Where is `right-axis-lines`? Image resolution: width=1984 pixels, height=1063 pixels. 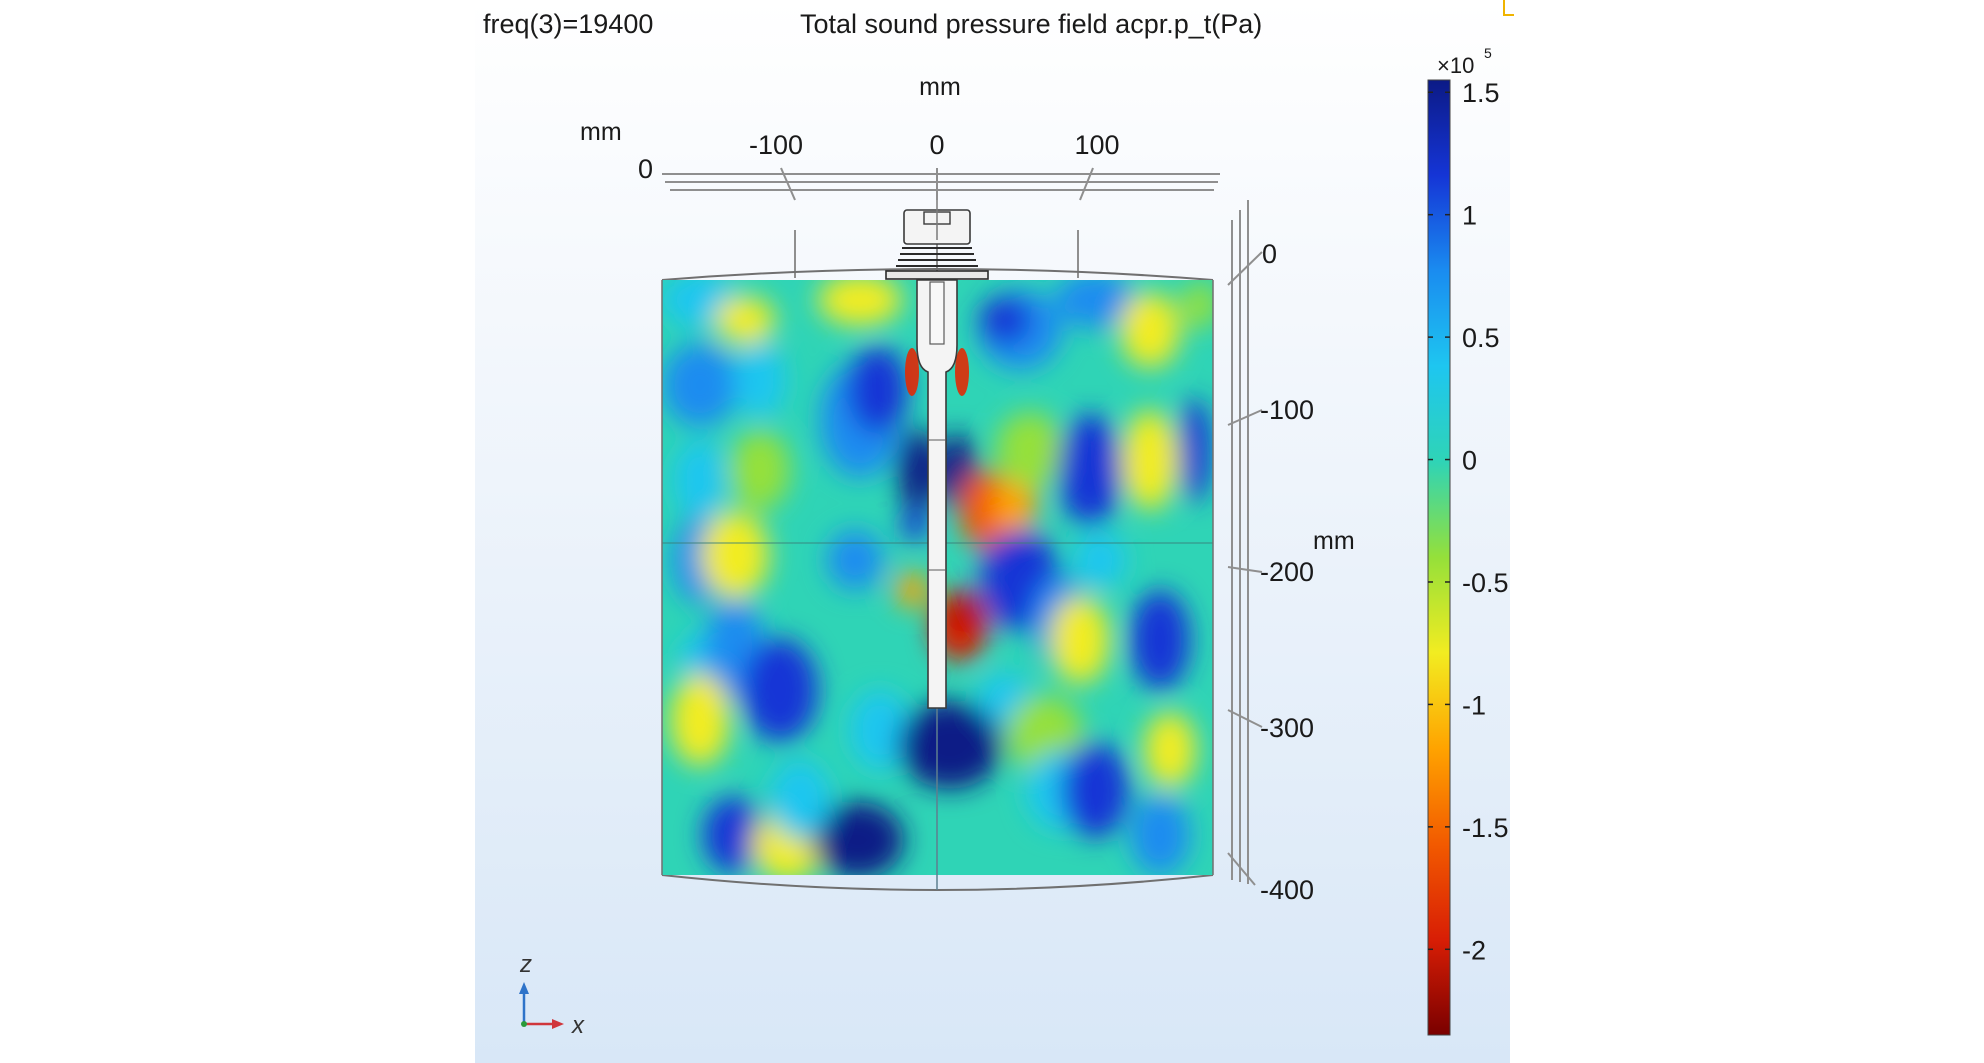 right-axis-lines is located at coordinates (1245, 543).